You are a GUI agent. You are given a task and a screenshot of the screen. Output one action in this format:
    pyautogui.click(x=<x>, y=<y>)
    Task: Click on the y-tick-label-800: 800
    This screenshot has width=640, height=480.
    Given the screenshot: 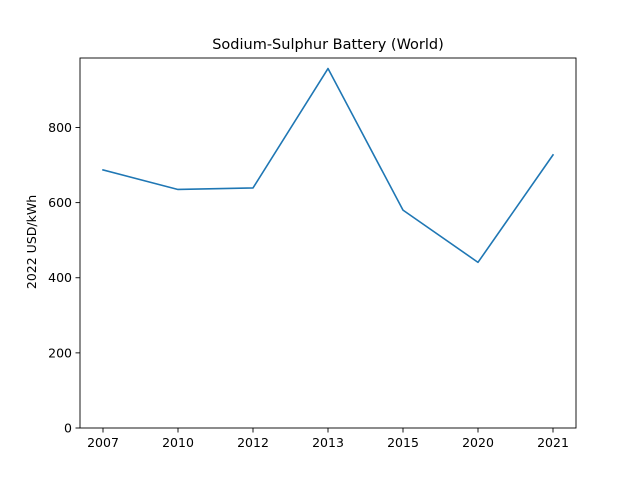 What is the action you would take?
    pyautogui.click(x=60, y=127)
    